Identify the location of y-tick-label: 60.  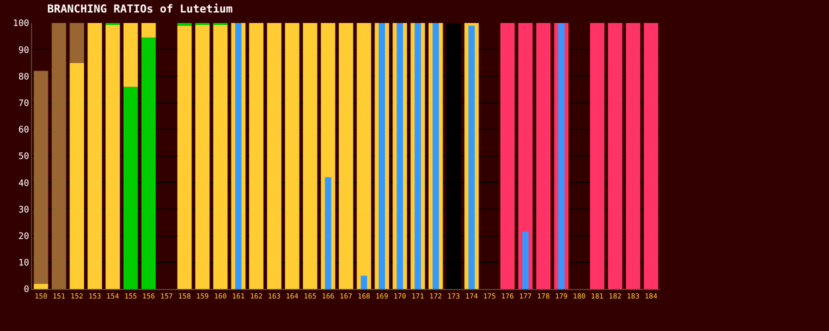
(24, 131).